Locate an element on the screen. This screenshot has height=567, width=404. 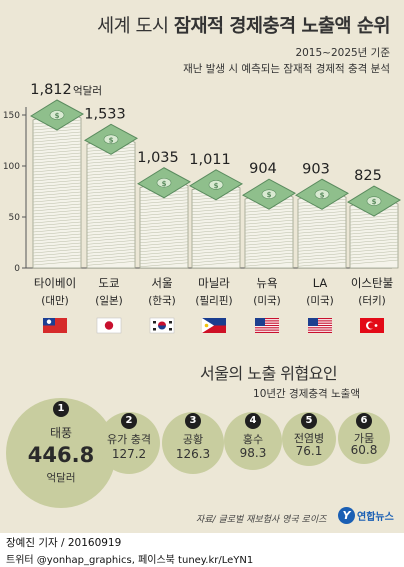
bubble-typhoon: 1 태풍 446.8 억달러 is located at coordinates (61, 453).